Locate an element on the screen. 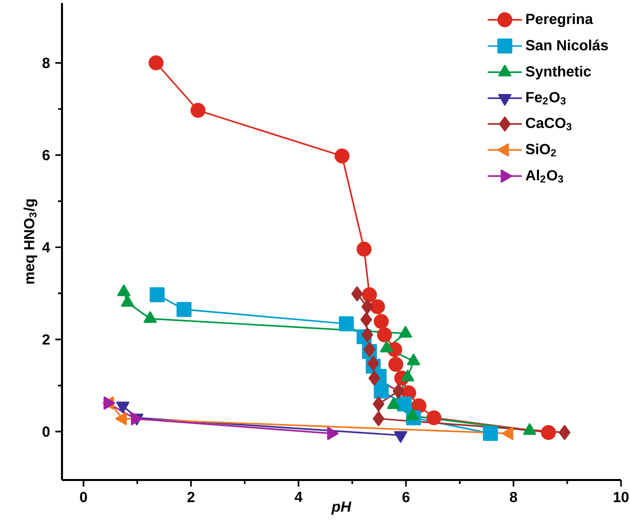  y-tick-label: 2 is located at coordinates (46, 339).